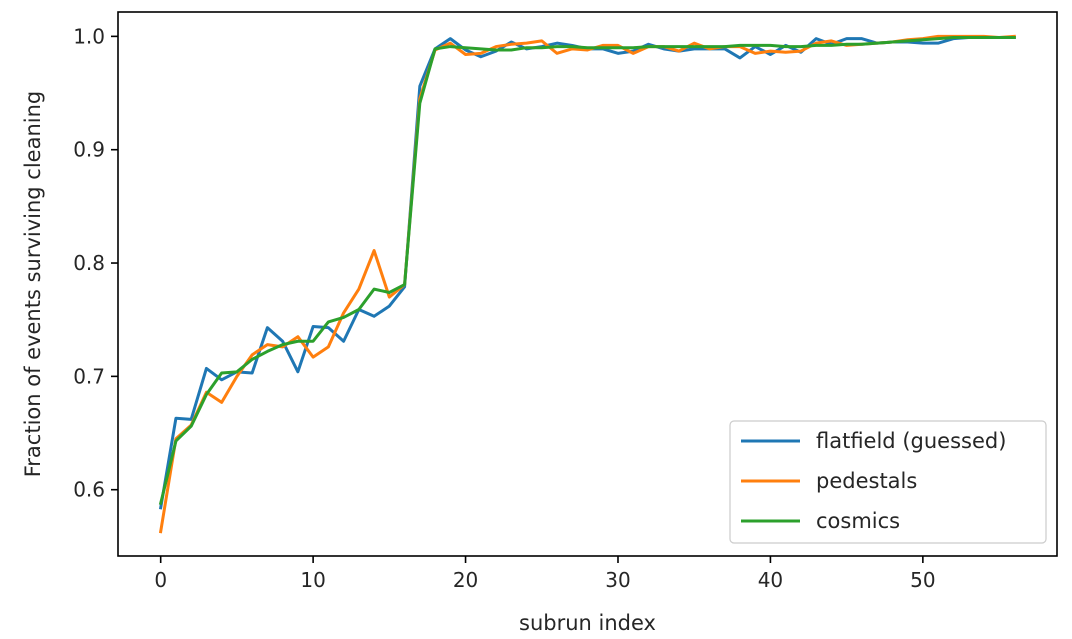 The image size is (1072, 639). Describe the element at coordinates (465, 580) in the screenshot. I see `x-tick-label: 20` at that location.